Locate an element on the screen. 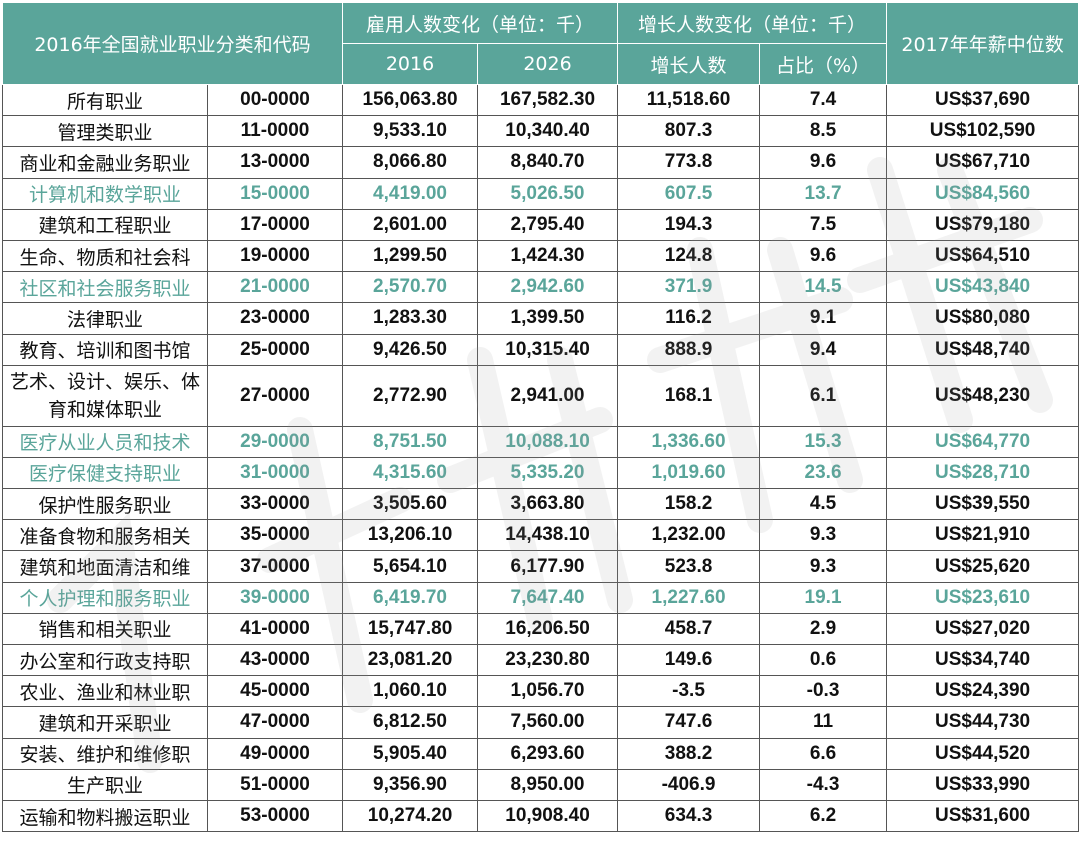  cell-e2026: 1,424.30 is located at coordinates (548, 256).